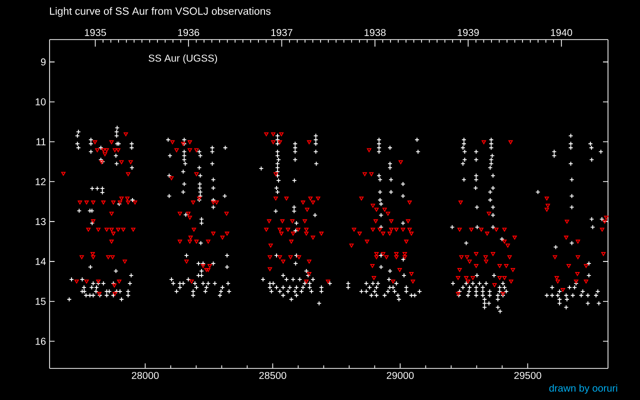 The height and width of the screenshot is (400, 640). What do you see at coordinates (145, 376) in the screenshot?
I see `x-tick-label: 28000` at bounding box center [145, 376].